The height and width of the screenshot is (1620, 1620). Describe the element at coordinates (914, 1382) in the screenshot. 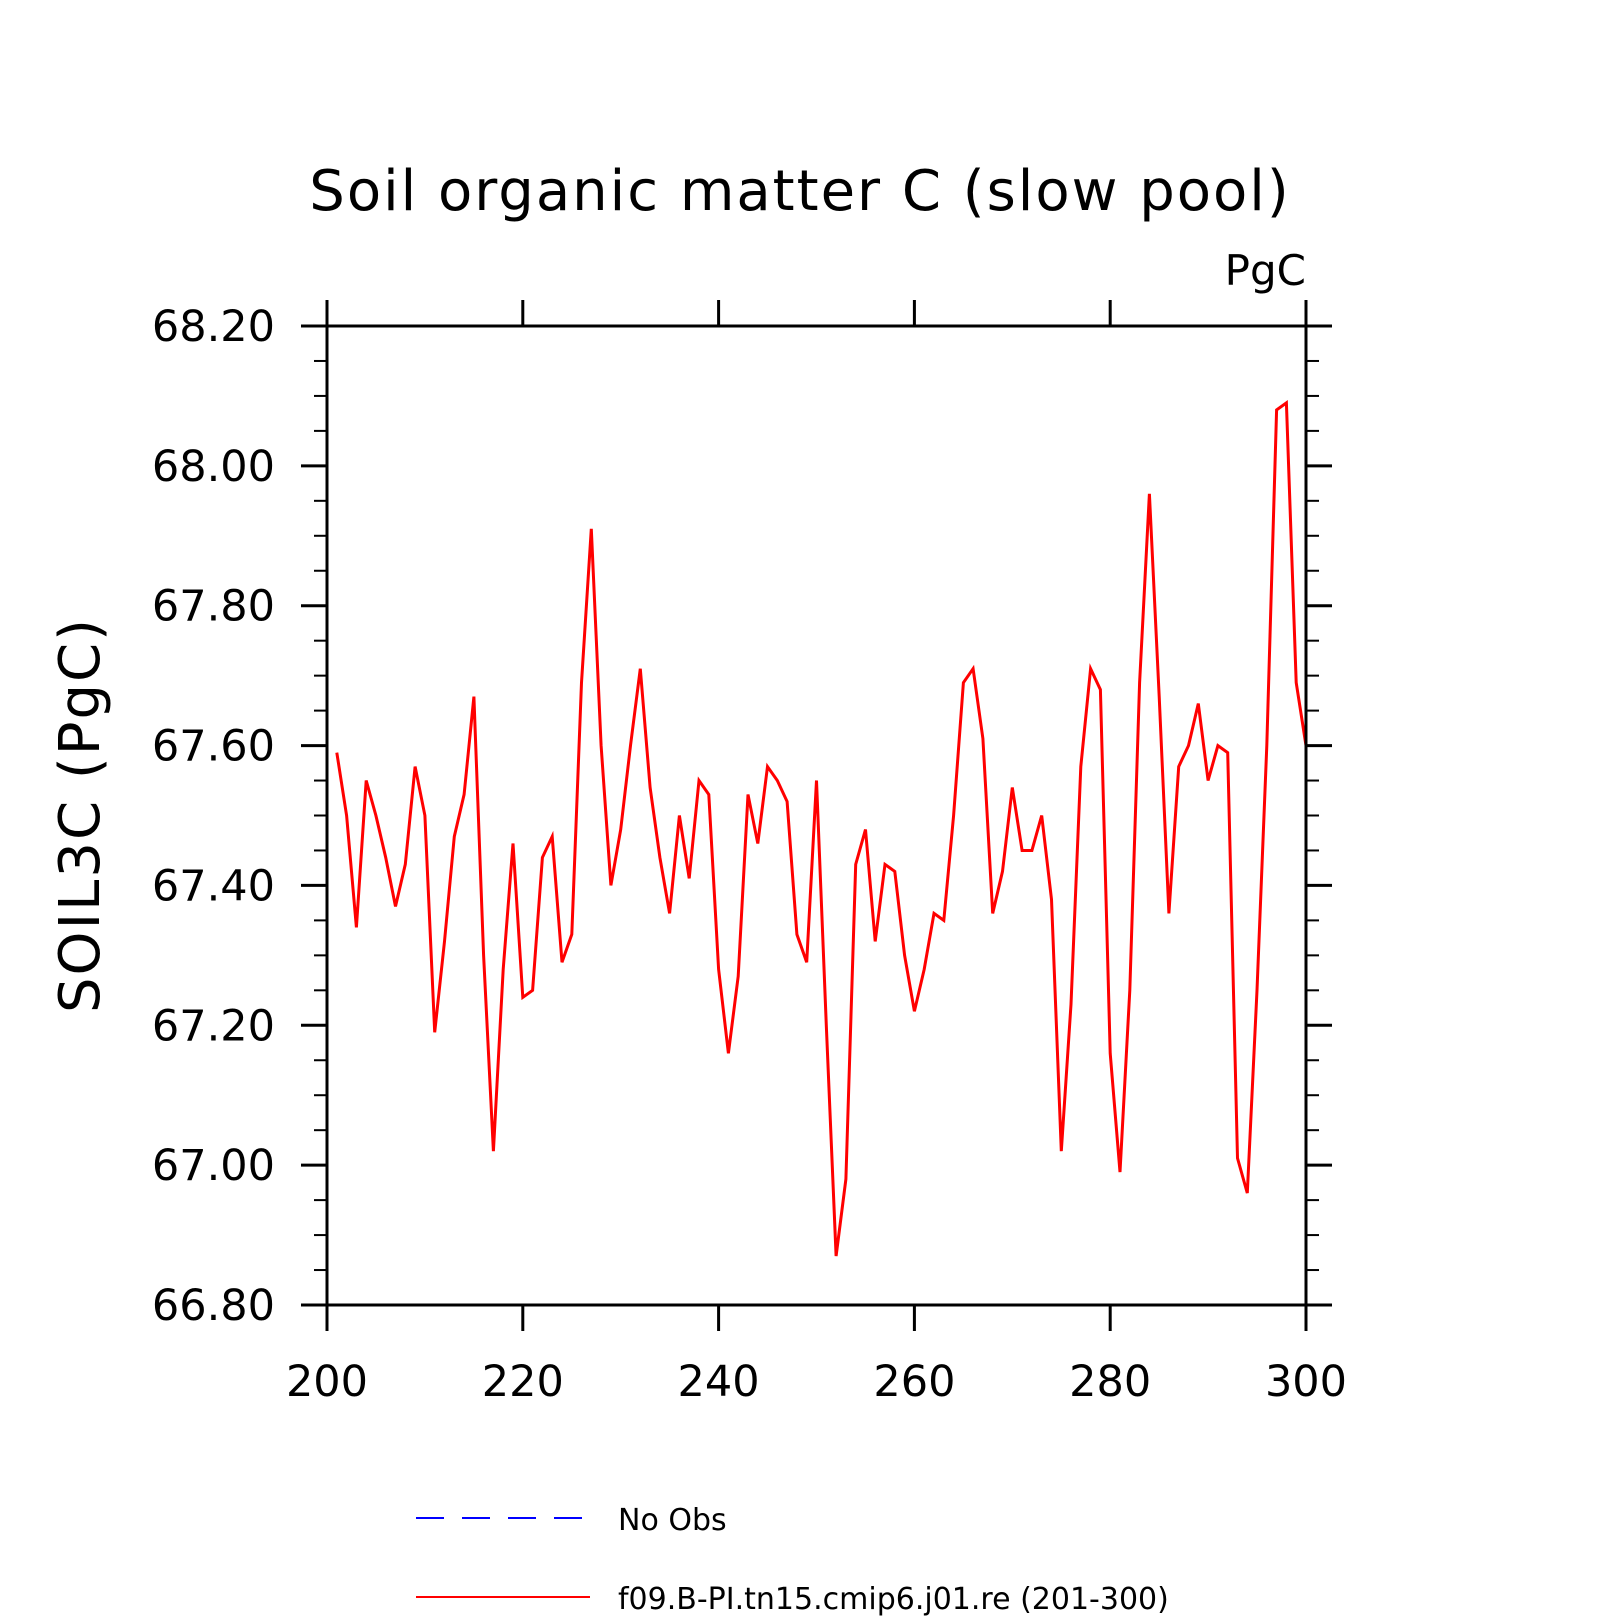

I see `x-tick-label: 260` at that location.